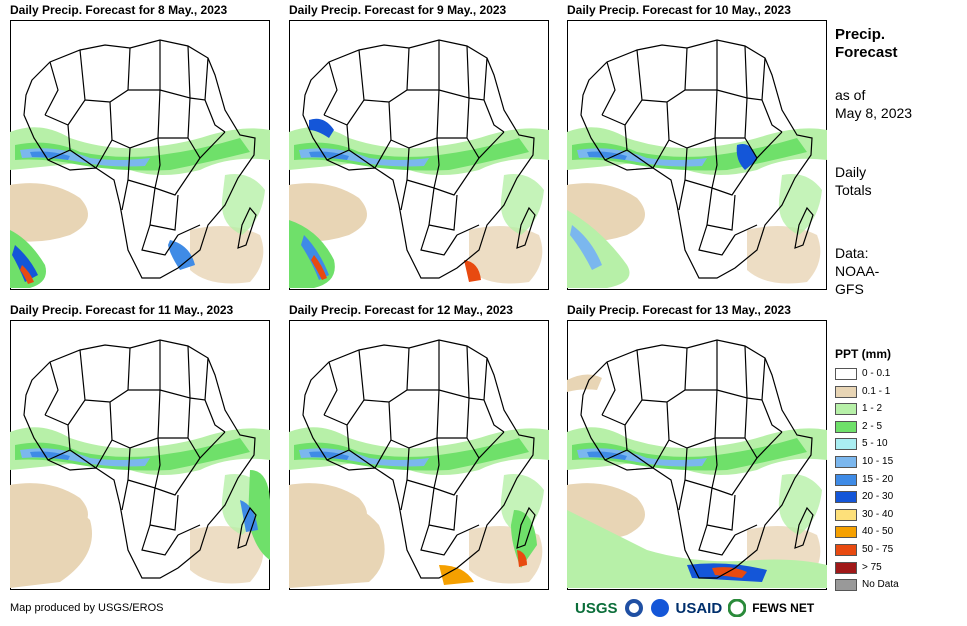  Describe the element at coordinates (895, 569) in the screenshot. I see `legend-item: > 75` at that location.